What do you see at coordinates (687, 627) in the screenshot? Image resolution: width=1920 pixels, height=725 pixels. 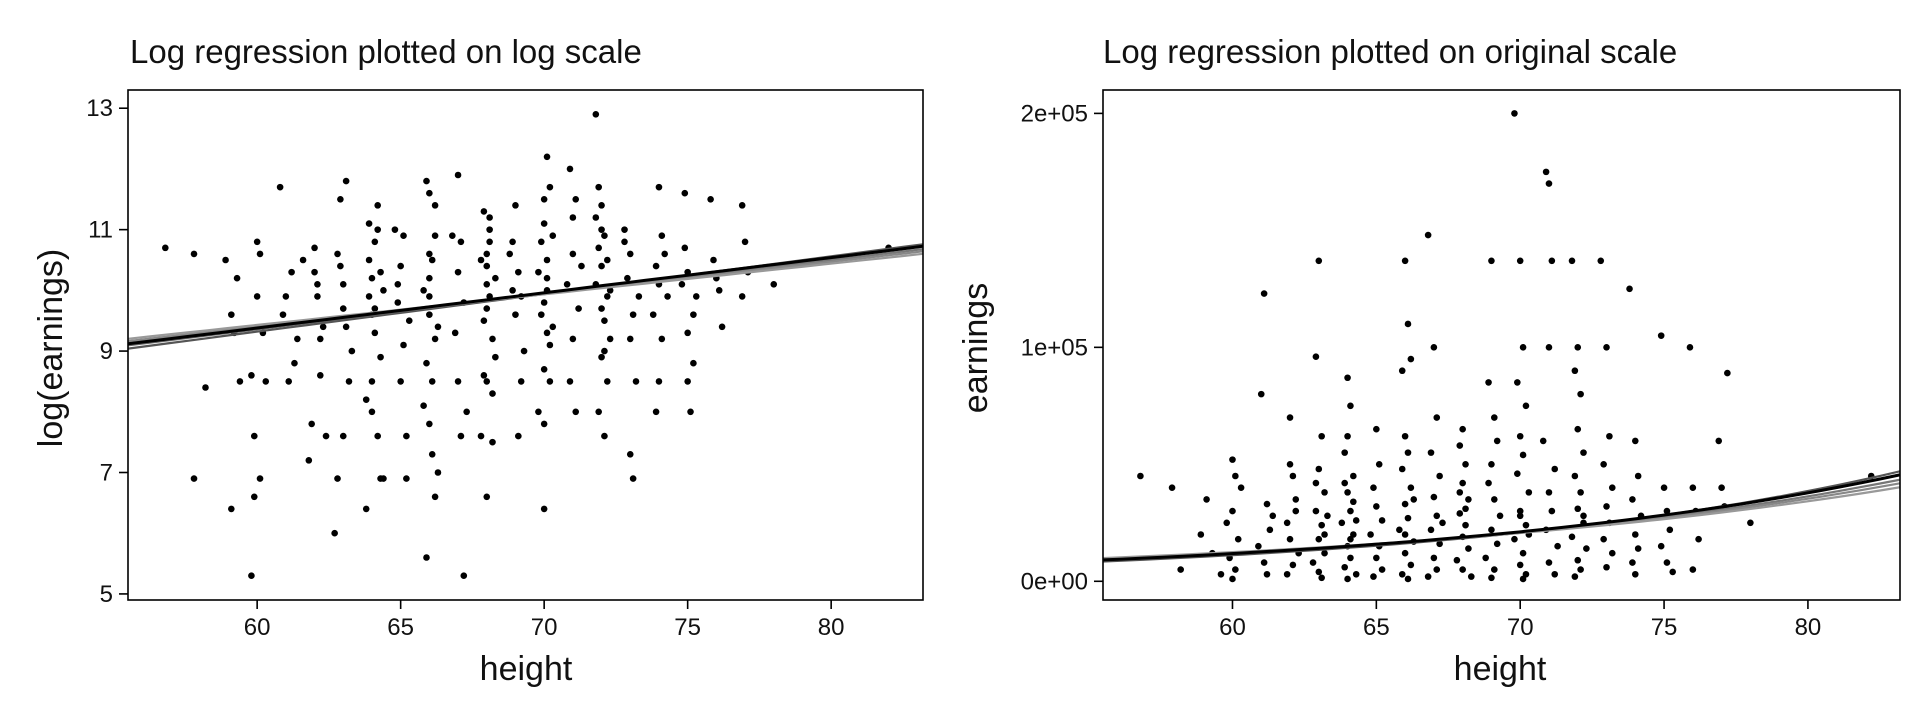 I see `x-tick-label: 75` at bounding box center [687, 627].